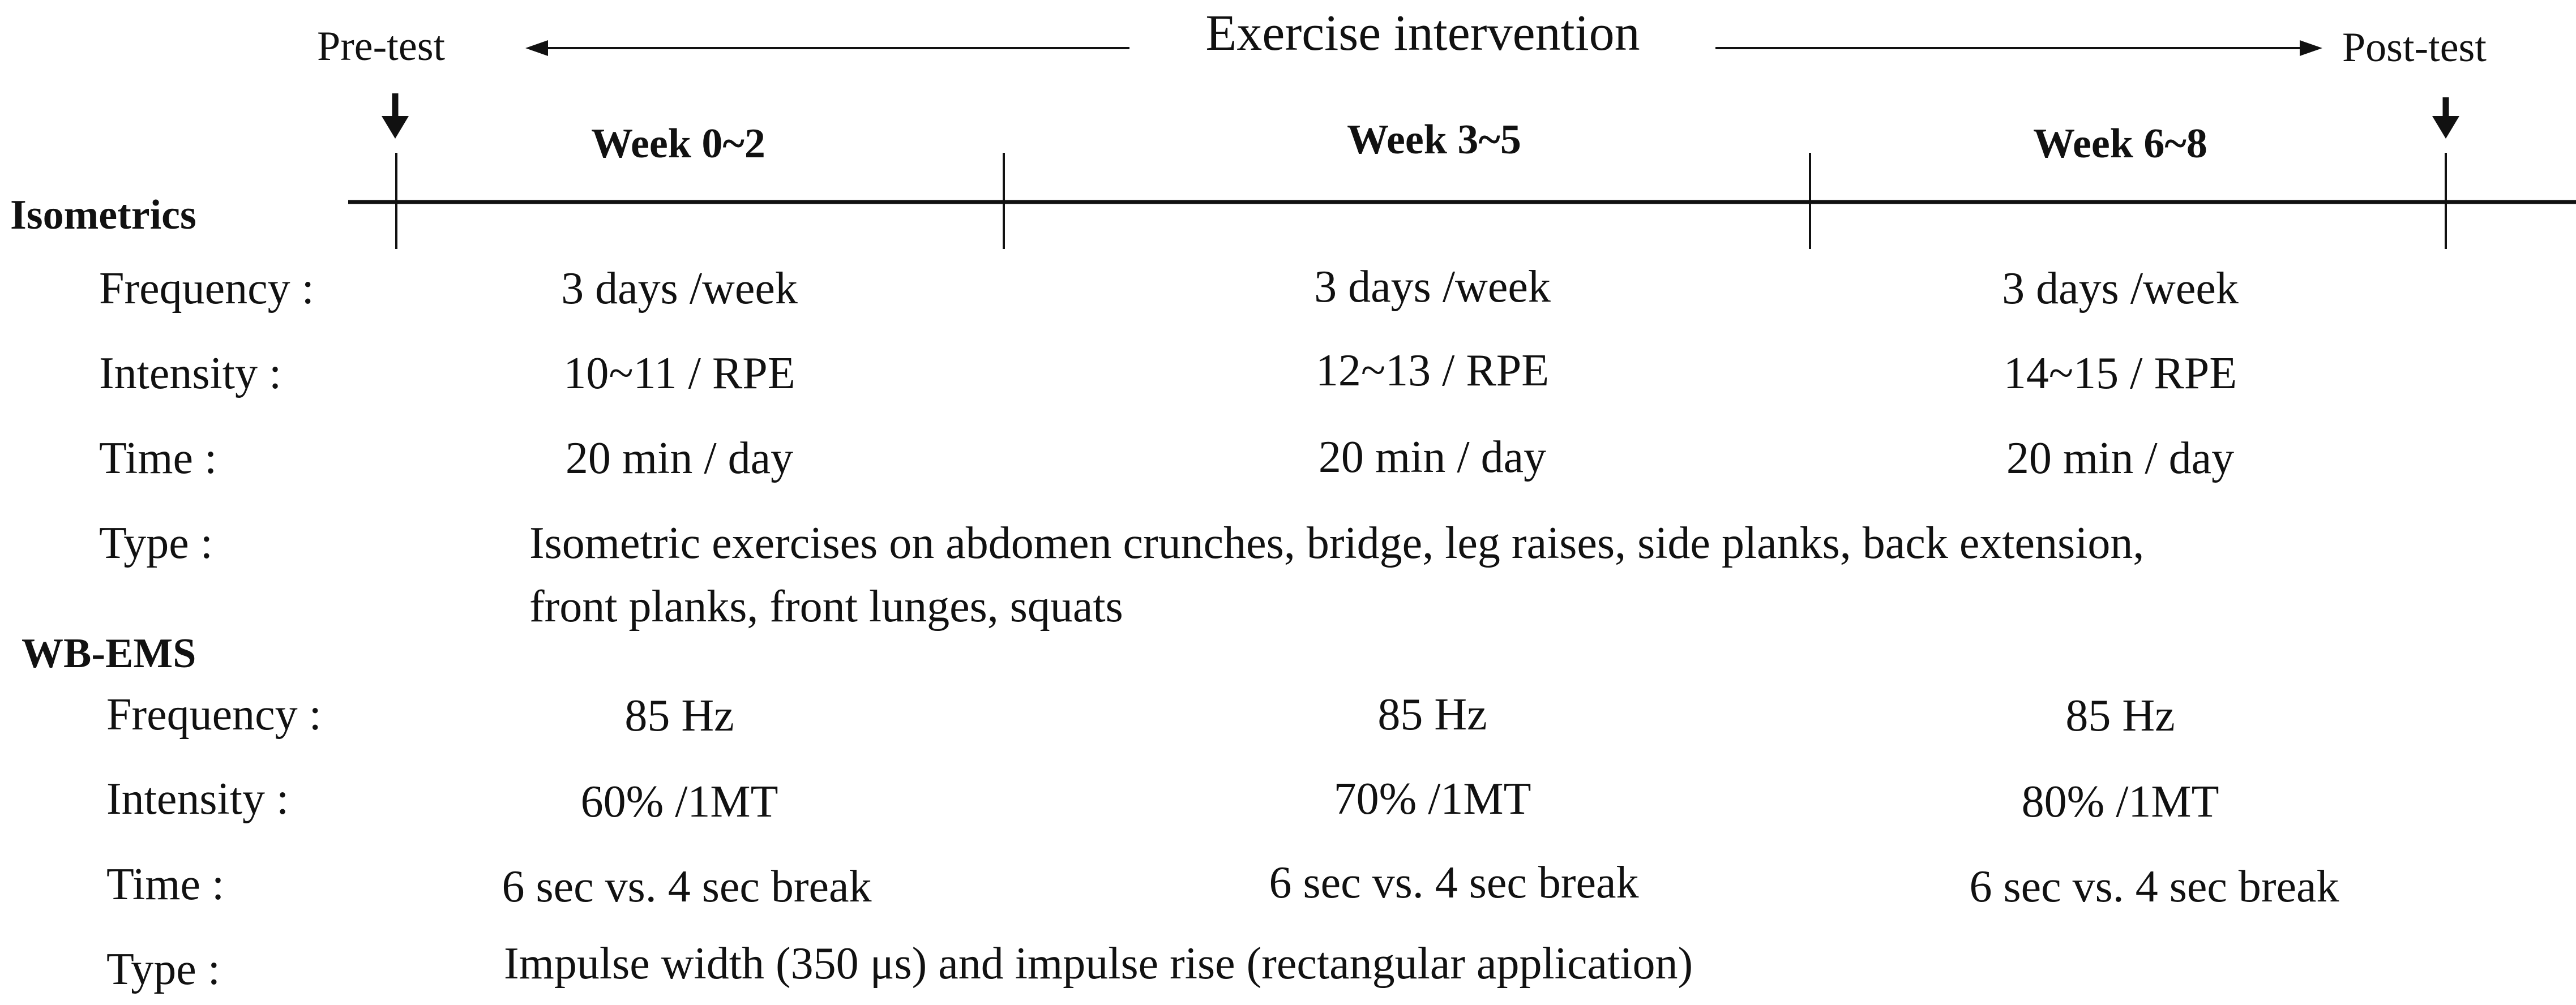  Describe the element at coordinates (214, 715) in the screenshot. I see `wbems-frequency-label: Frequency :` at that location.